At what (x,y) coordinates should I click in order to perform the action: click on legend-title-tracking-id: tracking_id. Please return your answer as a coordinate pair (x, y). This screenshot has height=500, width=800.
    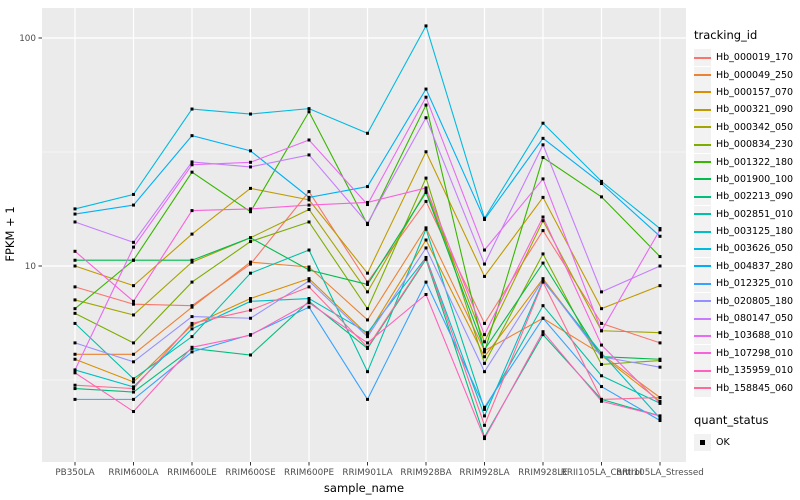
    Looking at the image, I should click on (726, 35).